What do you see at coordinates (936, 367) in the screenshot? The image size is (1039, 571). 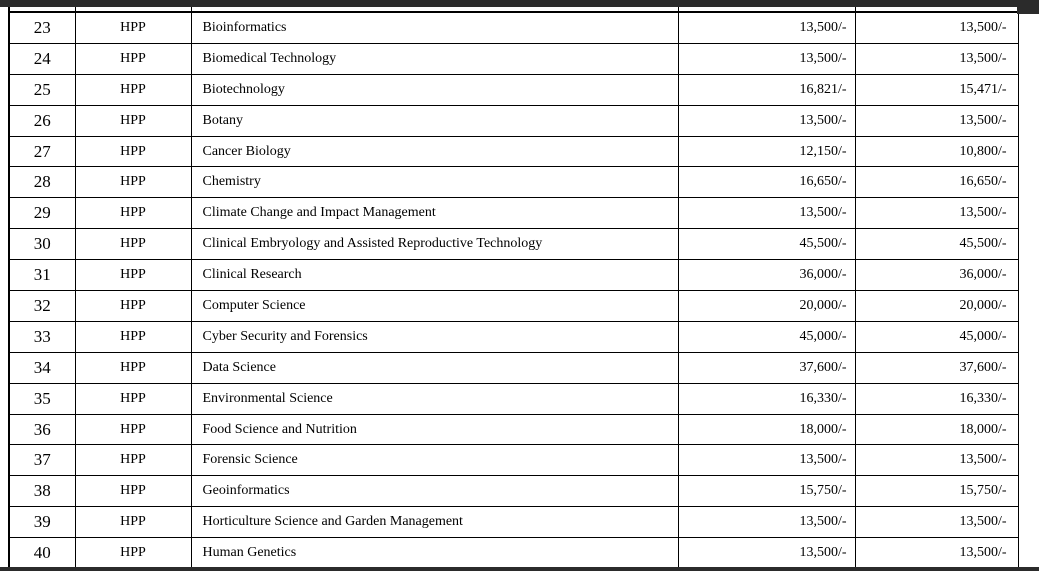 I see `fee-amount-2-cell: 37,600/-` at bounding box center [936, 367].